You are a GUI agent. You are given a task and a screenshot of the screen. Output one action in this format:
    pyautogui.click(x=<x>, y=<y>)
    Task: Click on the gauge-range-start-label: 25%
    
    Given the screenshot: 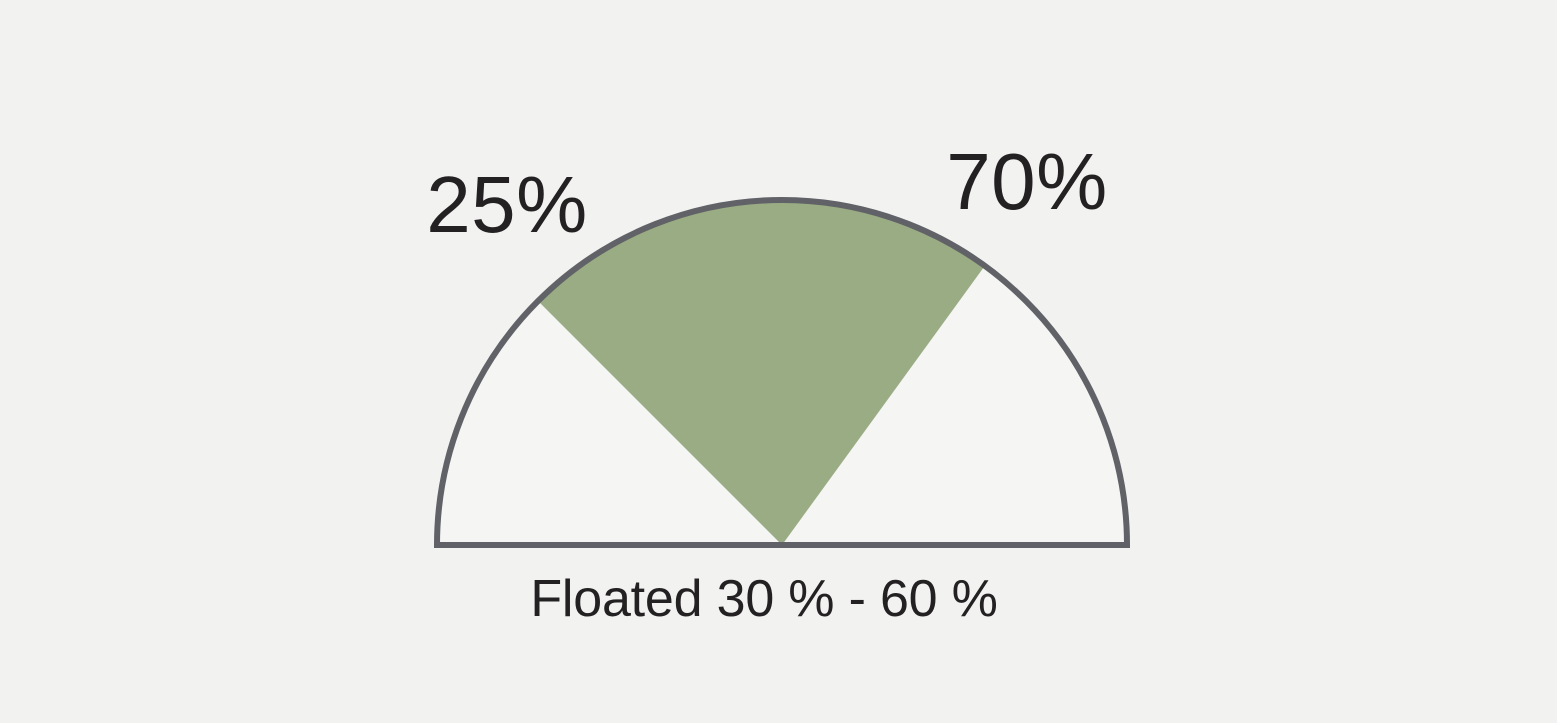 What is the action you would take?
    pyautogui.click(x=507, y=204)
    